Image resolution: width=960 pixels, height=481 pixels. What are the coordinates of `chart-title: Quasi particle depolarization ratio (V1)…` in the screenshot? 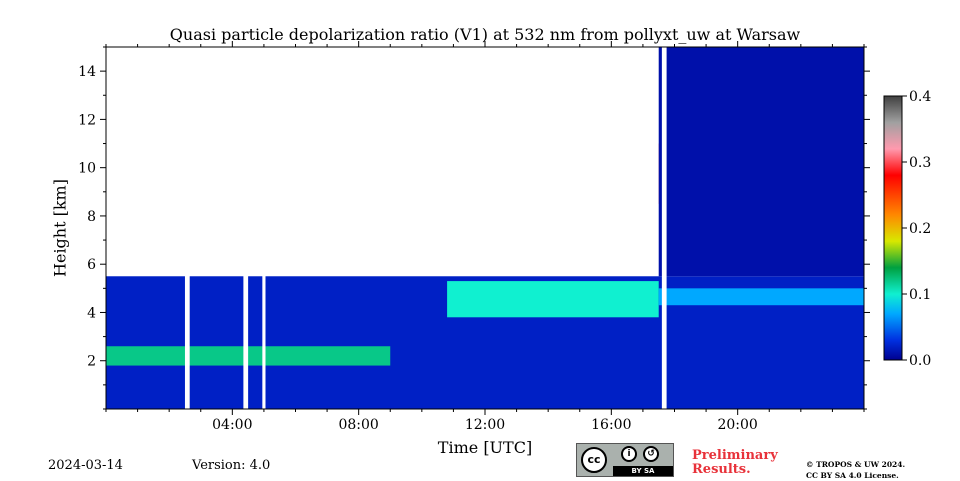 It's located at (485, 34).